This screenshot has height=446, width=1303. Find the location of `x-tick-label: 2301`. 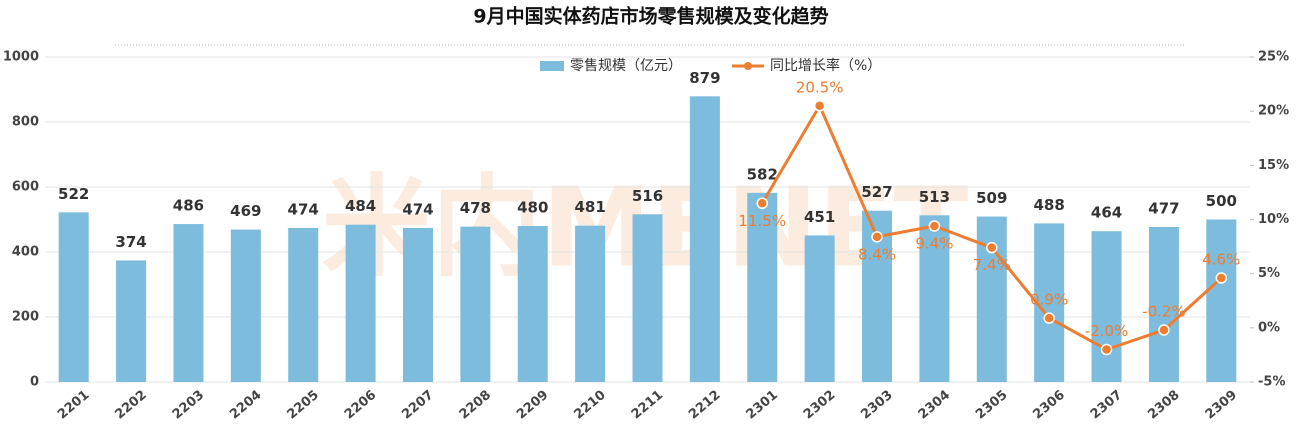

x-tick-label: 2301 is located at coordinates (762, 405).